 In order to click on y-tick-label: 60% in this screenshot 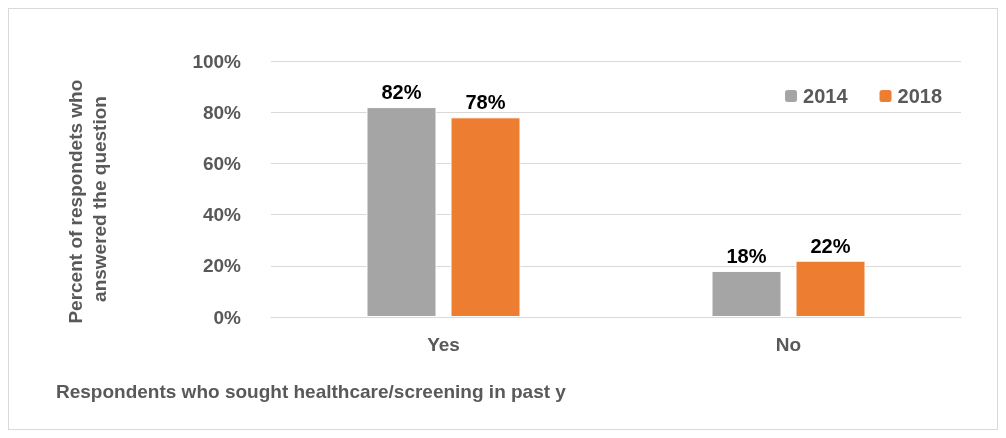, I will do `click(222, 163)`.